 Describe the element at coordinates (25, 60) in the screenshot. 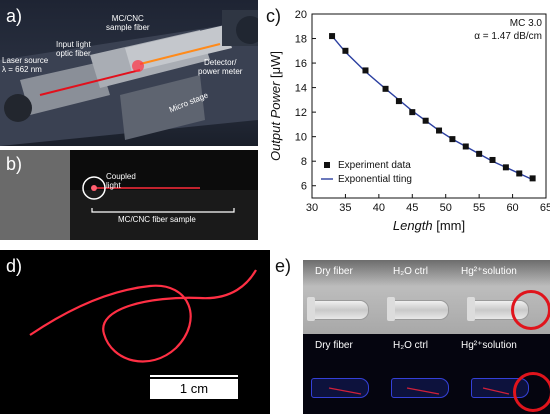

I see `laser-source-text: Laser source` at that location.